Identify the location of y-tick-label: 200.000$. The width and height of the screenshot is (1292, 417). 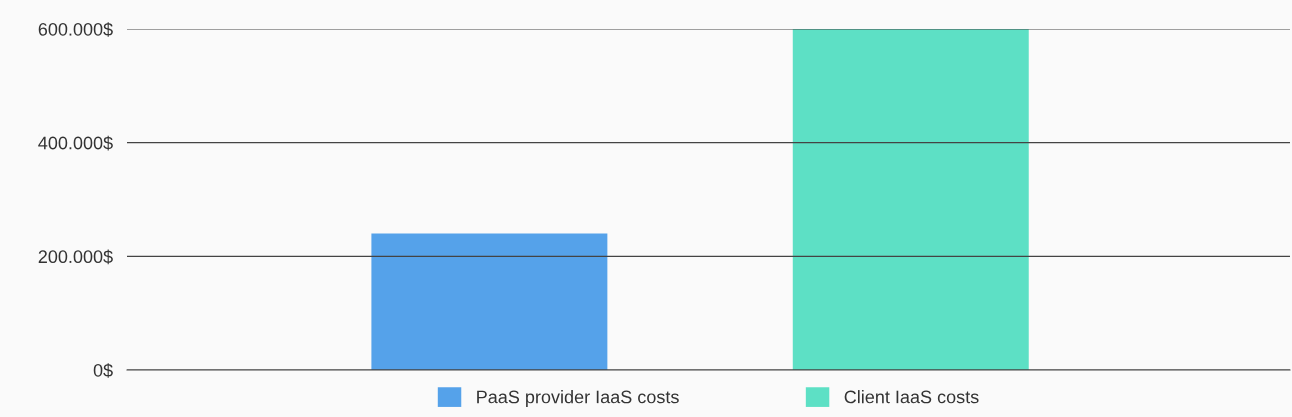
(75, 257).